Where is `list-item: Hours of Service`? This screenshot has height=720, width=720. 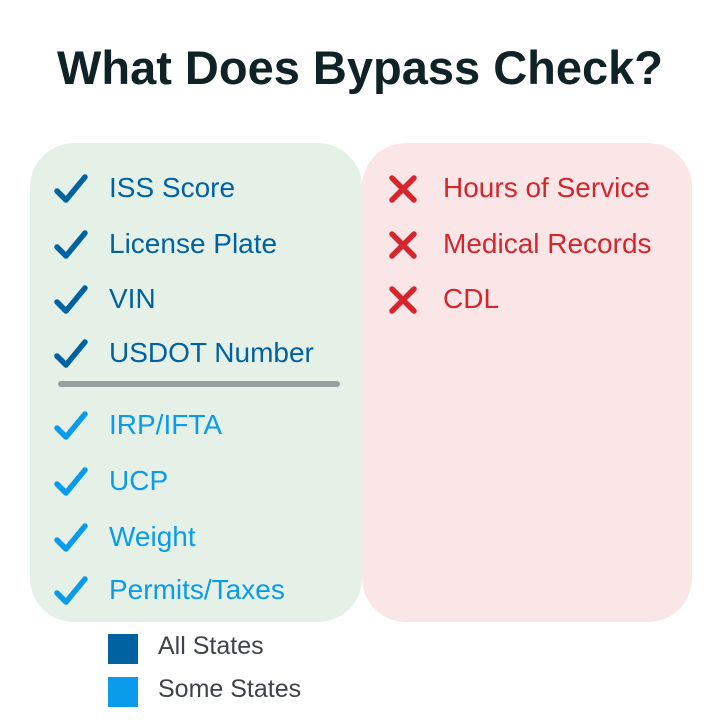
list-item: Hours of Service is located at coordinates (527, 188).